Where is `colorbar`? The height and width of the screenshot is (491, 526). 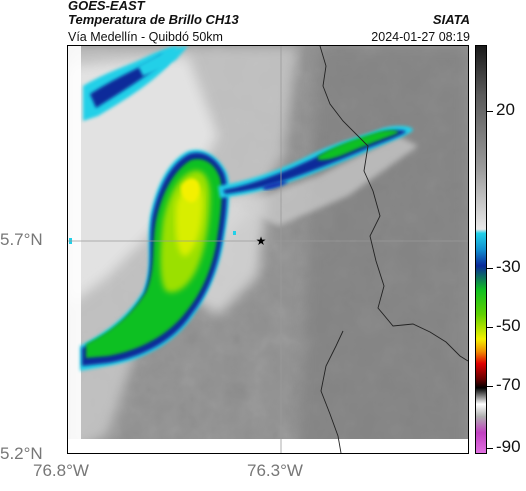
colorbar is located at coordinates (481, 249).